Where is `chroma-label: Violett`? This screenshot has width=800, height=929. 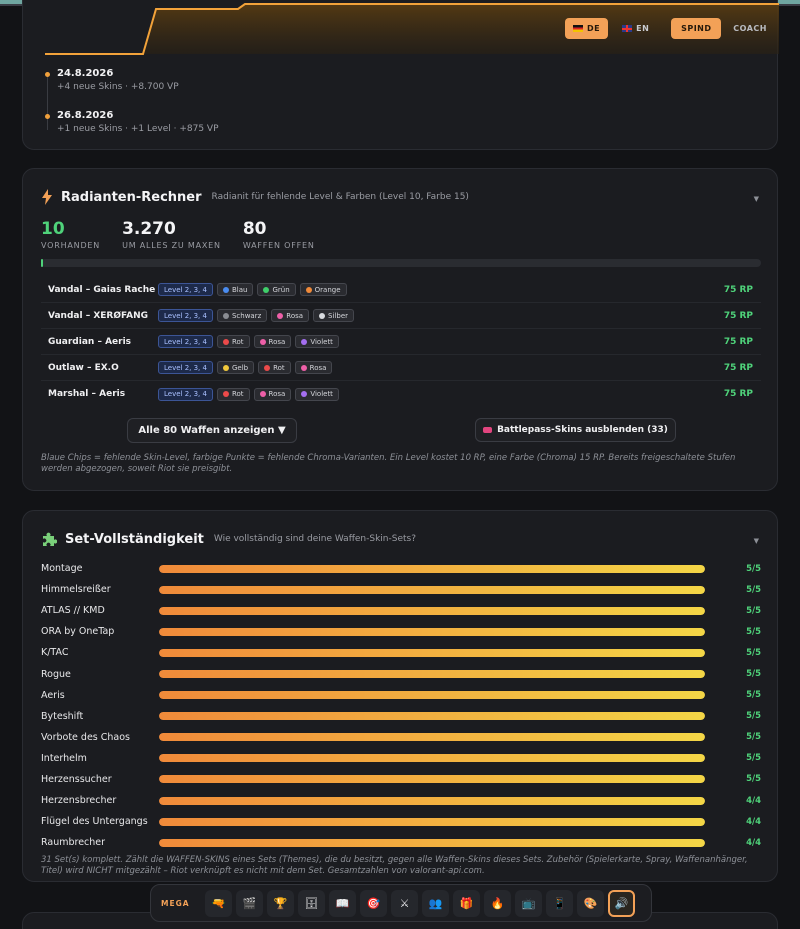 chroma-label: Violett is located at coordinates (321, 341).